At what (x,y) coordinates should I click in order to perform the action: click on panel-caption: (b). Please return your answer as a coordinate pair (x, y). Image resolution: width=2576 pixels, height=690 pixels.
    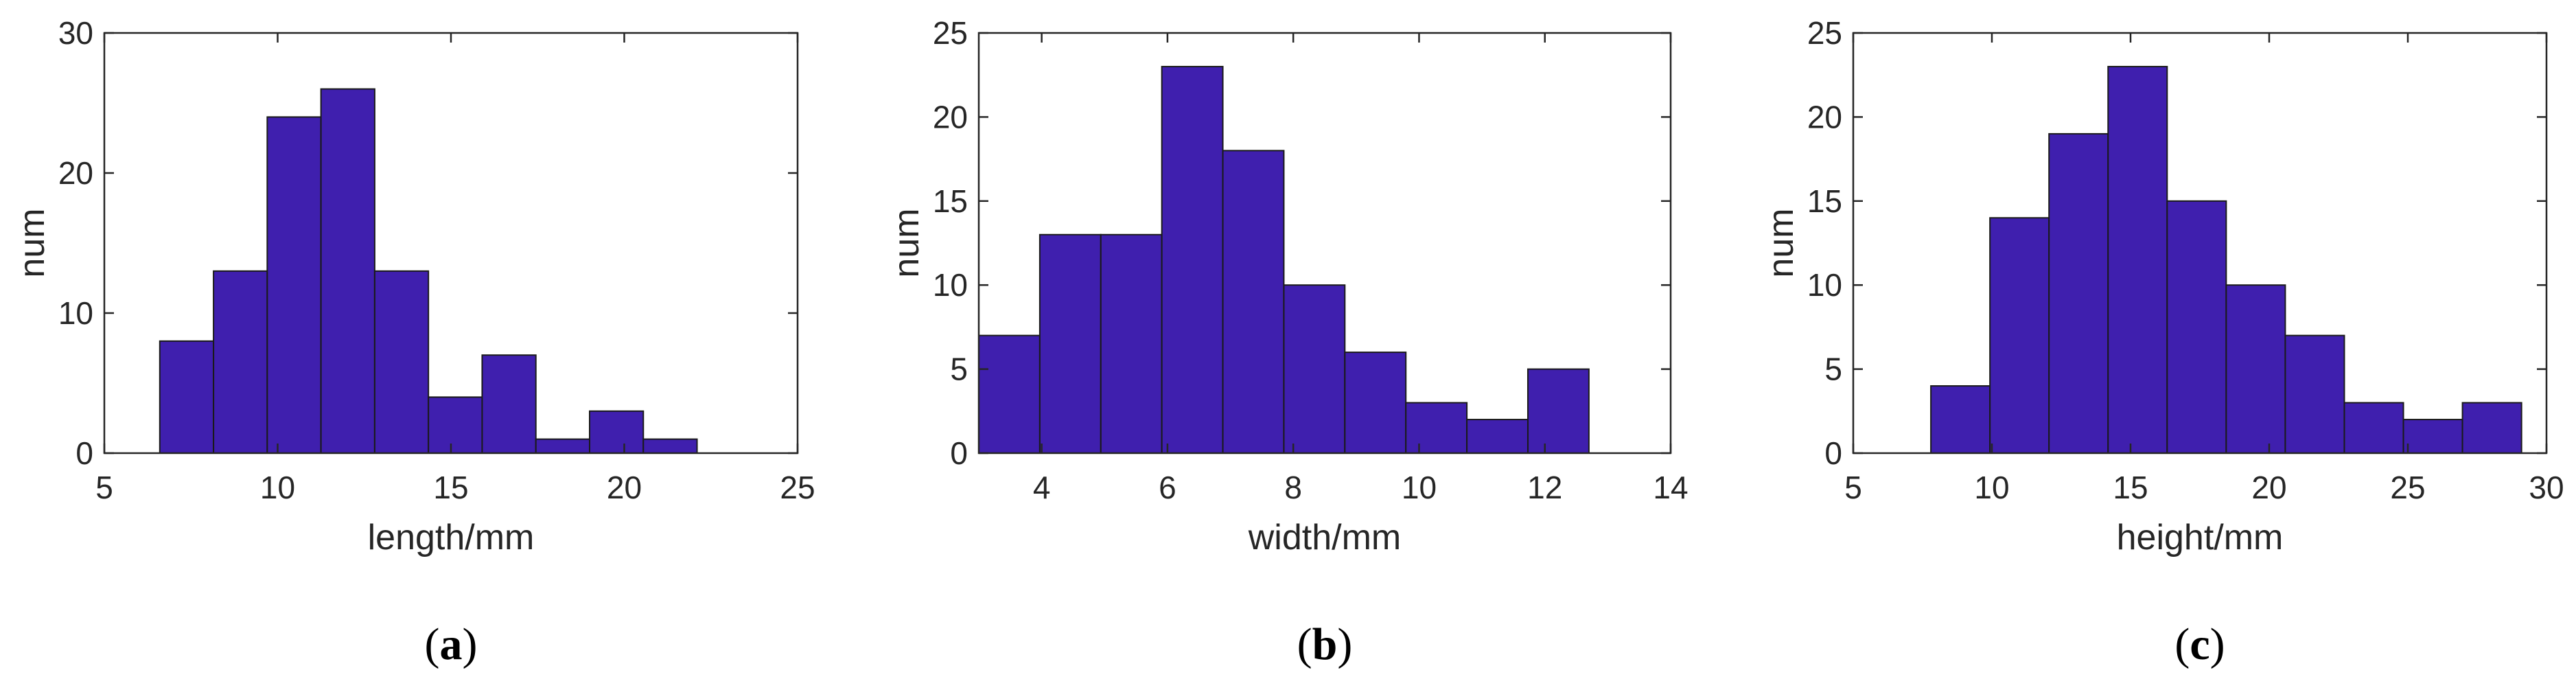
    Looking at the image, I should click on (1325, 644).